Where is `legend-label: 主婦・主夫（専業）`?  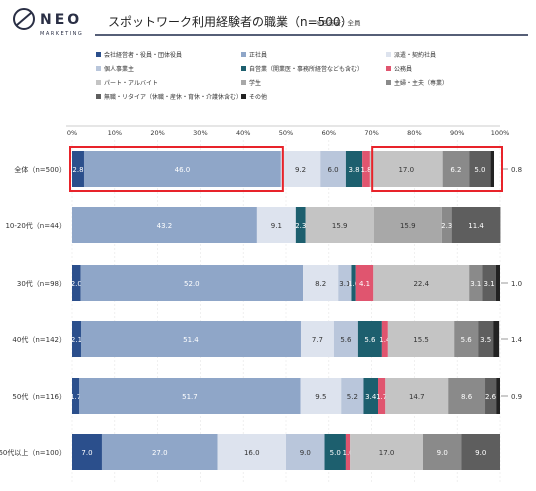
legend-label: 主婦・主夫（専業） is located at coordinates (421, 83).